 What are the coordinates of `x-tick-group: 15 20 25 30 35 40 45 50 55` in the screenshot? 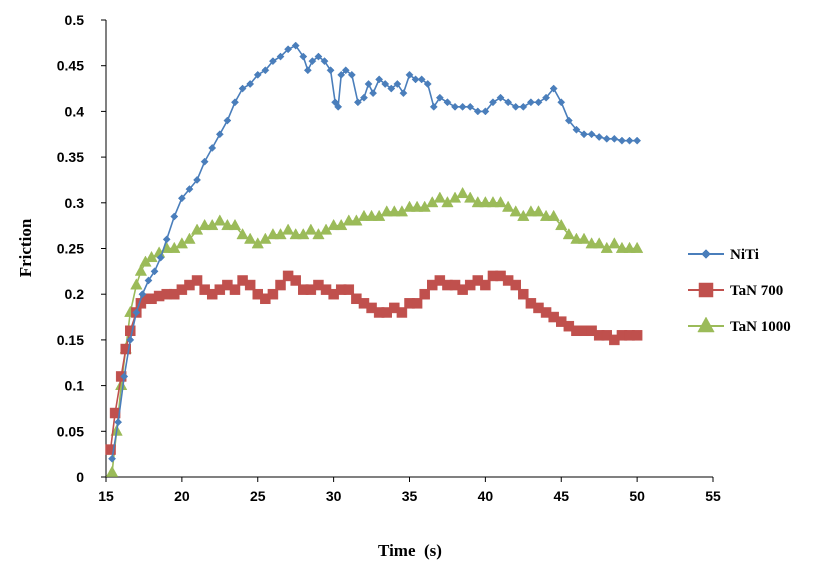 It's located at (409, 490).